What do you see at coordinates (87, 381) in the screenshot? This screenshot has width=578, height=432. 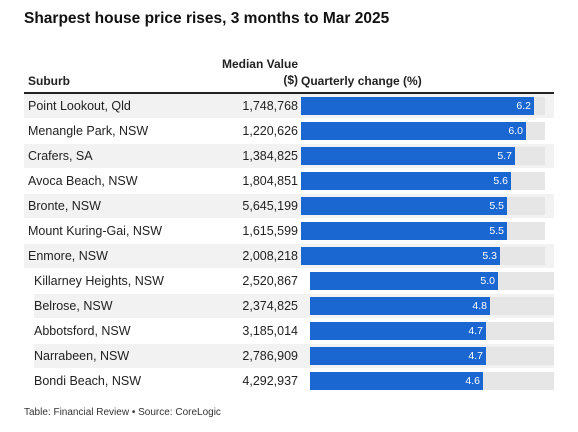 I see `suburb-cell: Bondi Beach, NSW` at bounding box center [87, 381].